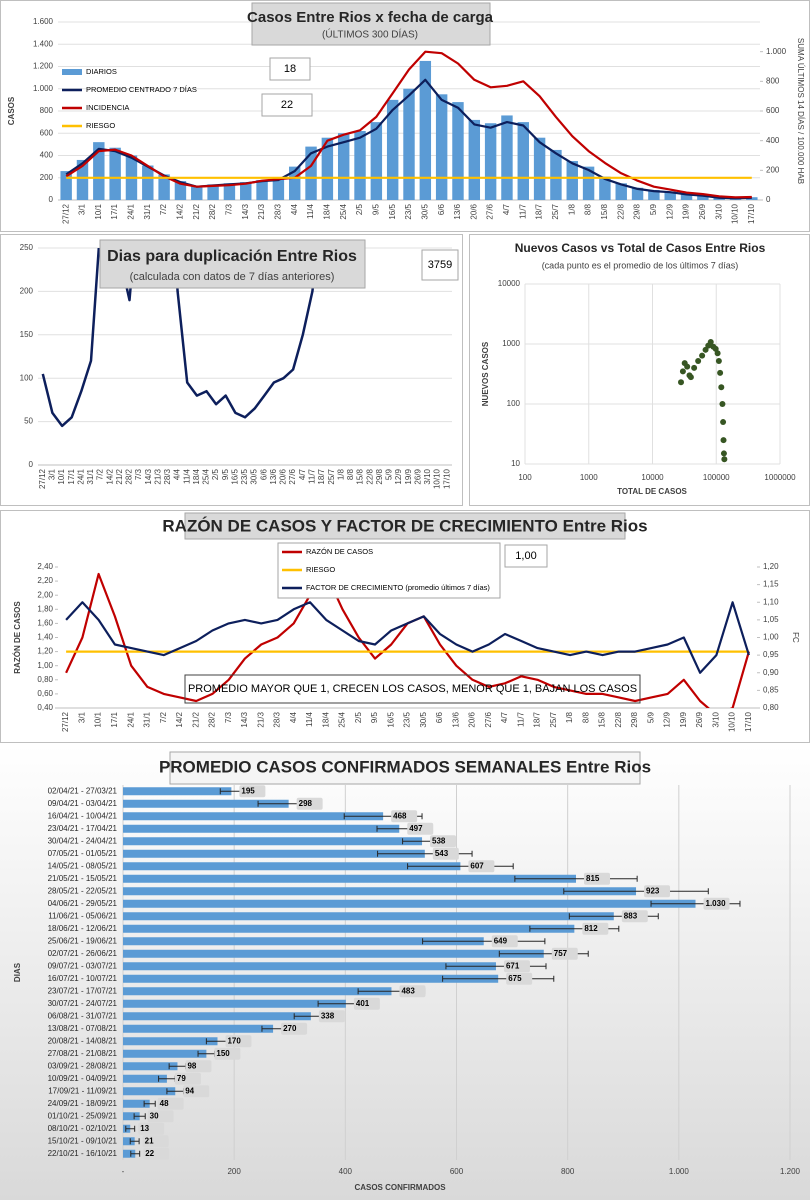 The width and height of the screenshot is (810, 1200). Describe the element at coordinates (771, 707) in the screenshot. I see `y2-tick-label: 0,80` at that location.